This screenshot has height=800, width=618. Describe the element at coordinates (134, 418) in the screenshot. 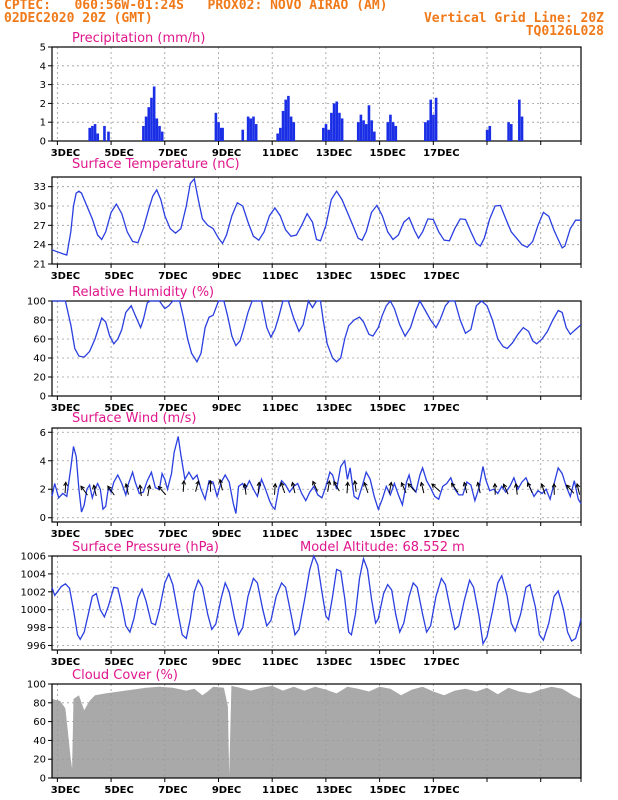

I see `wind-title: Surface Wind (m/s)` at that location.